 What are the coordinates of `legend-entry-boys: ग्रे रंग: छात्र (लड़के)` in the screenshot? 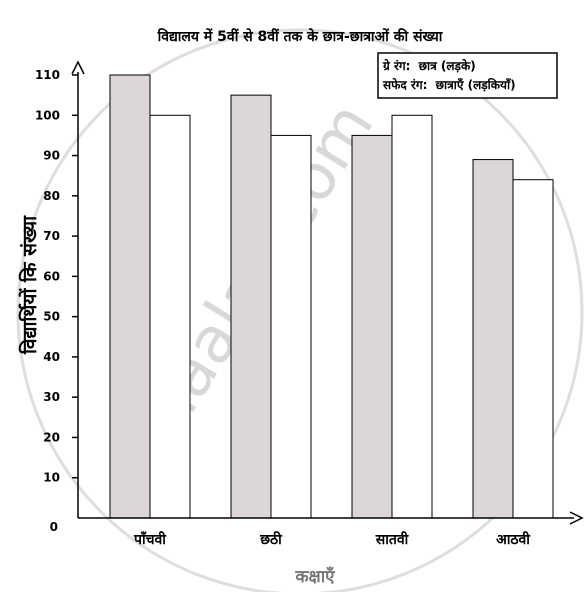 It's located at (429, 66).